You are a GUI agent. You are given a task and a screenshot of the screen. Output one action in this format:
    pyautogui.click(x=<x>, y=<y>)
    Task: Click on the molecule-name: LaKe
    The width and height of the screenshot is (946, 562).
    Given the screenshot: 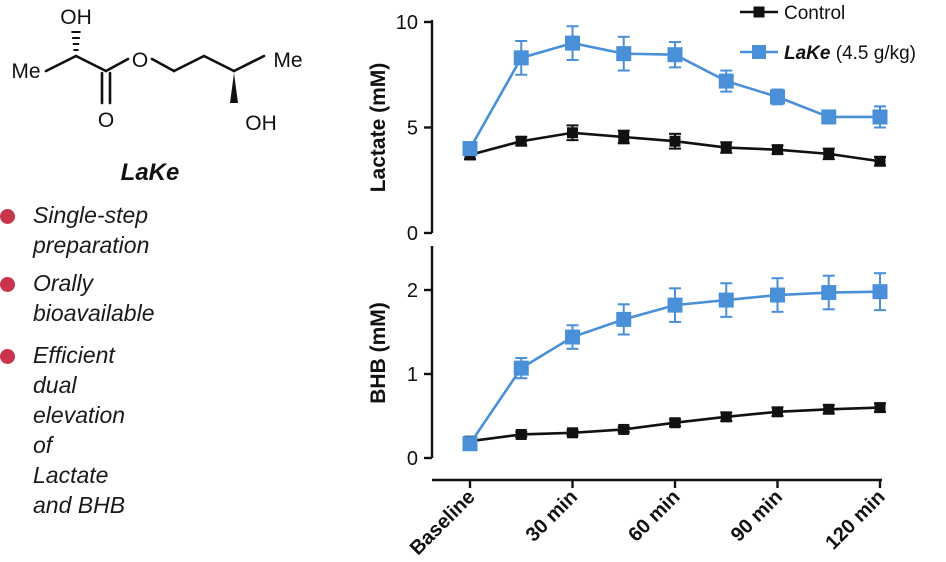 What is the action you would take?
    pyautogui.click(x=150, y=172)
    